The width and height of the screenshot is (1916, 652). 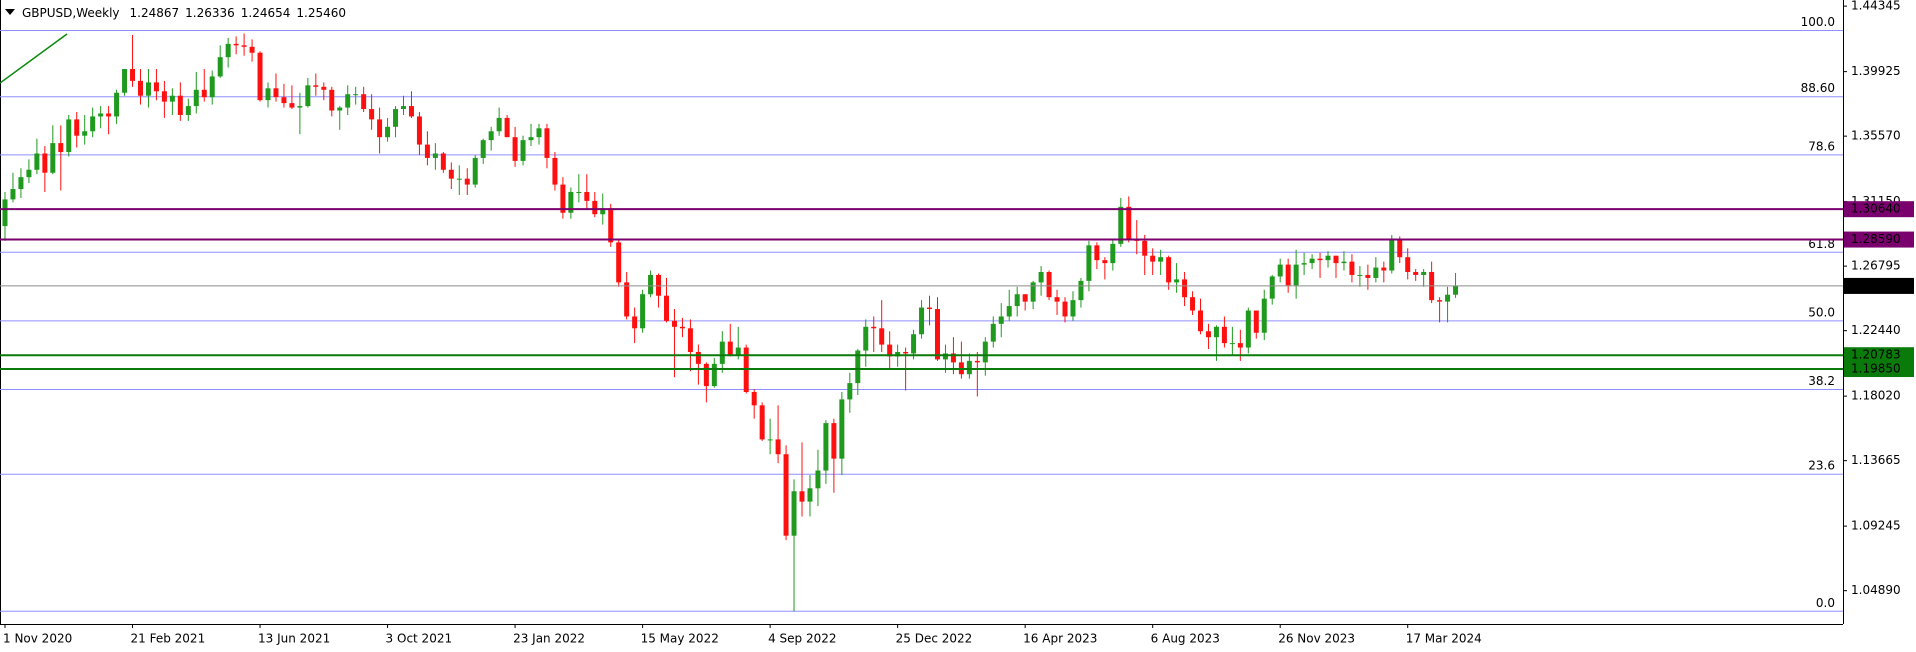 I want to click on ohlc-close: 1.25460, so click(x=321, y=13).